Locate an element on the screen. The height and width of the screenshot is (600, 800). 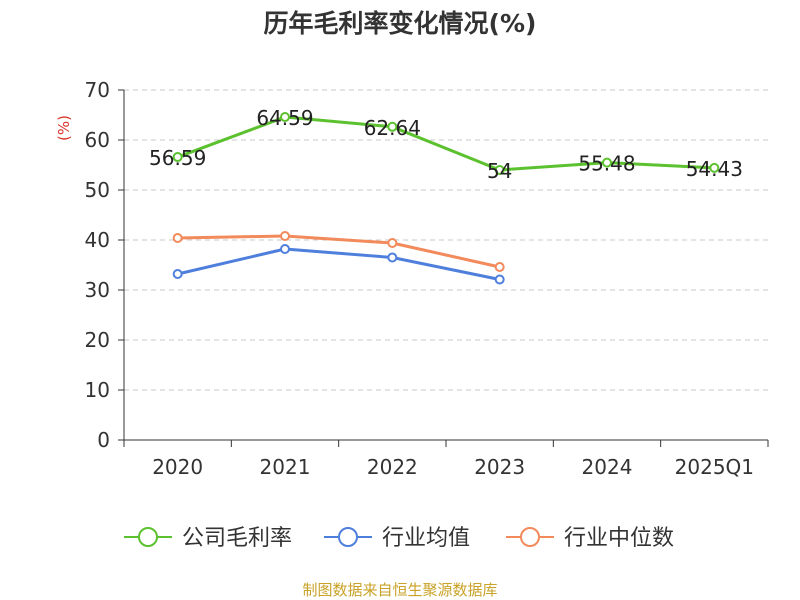
x-tick-label: 2020 is located at coordinates (177, 467).